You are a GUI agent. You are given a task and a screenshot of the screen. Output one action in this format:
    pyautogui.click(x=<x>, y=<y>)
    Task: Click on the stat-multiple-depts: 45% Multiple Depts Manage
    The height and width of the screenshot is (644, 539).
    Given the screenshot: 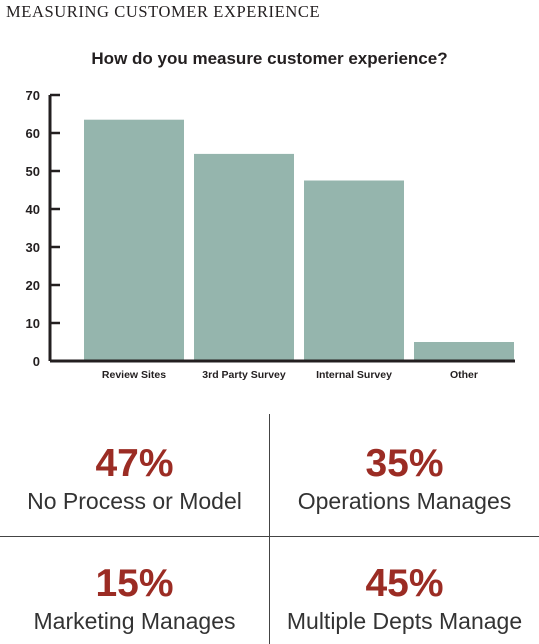 What is the action you would take?
    pyautogui.click(x=404, y=600)
    